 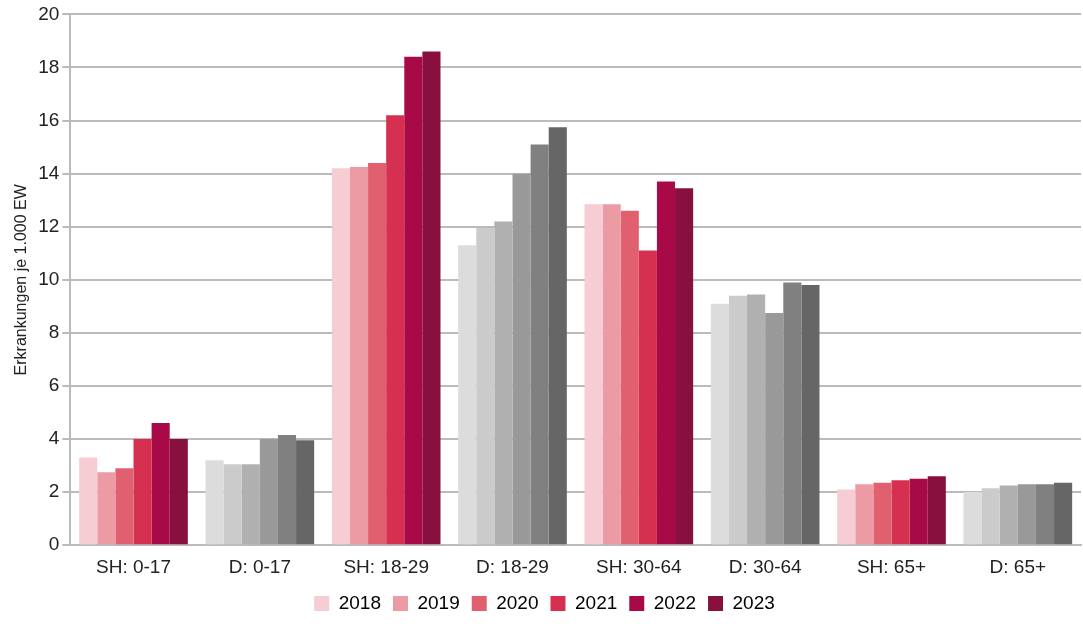 I want to click on x-tick-label: D: 65+, so click(x=1018, y=566).